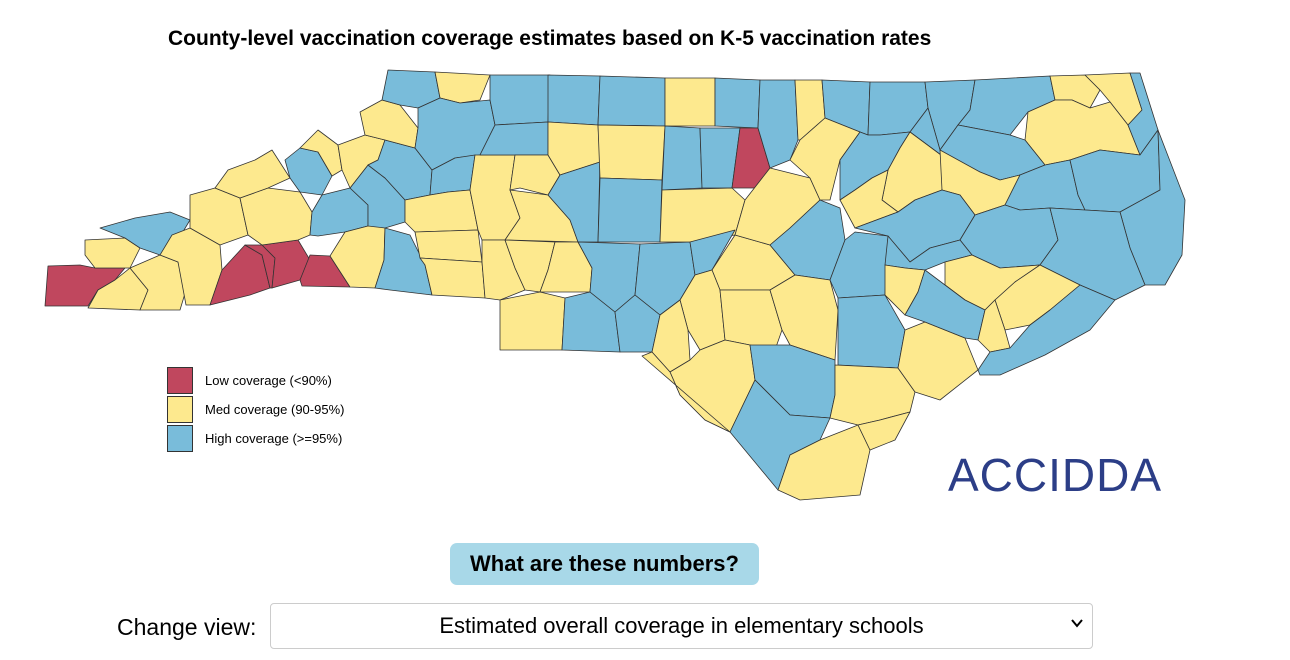 This screenshot has height=660, width=1290. I want to click on legend-item-high: High coverage (>=95%), so click(255, 438).